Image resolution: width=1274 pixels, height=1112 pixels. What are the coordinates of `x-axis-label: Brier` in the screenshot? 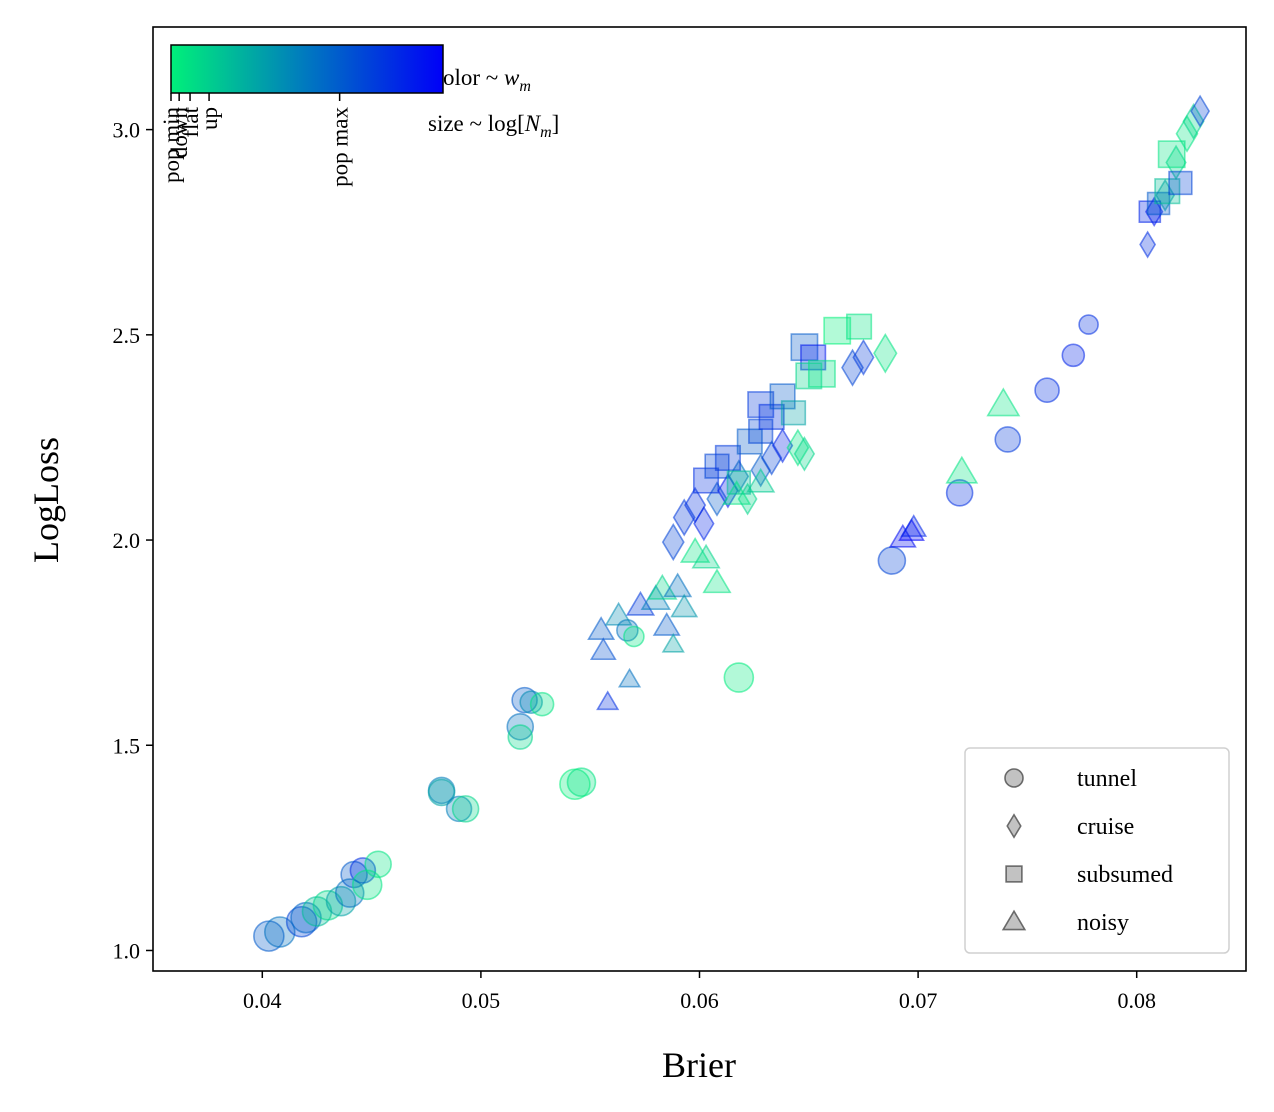 It's located at (699, 1065).